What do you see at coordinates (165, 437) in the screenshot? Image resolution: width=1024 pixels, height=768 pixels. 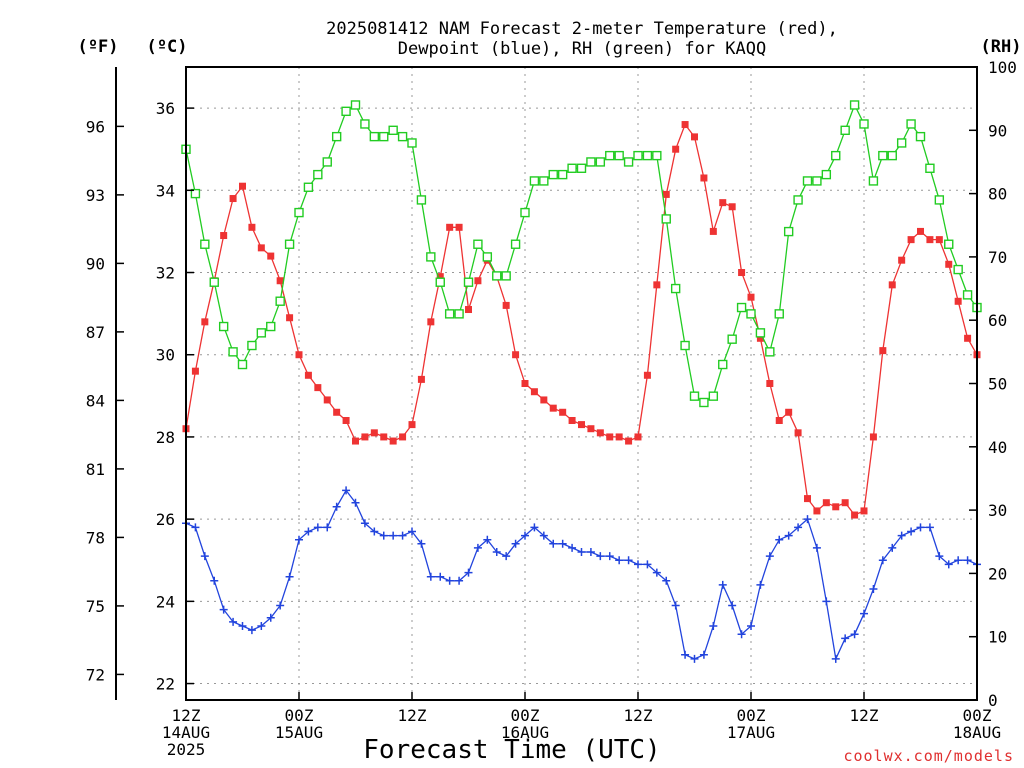 I see `celsius-tick-label: 28` at bounding box center [165, 437].